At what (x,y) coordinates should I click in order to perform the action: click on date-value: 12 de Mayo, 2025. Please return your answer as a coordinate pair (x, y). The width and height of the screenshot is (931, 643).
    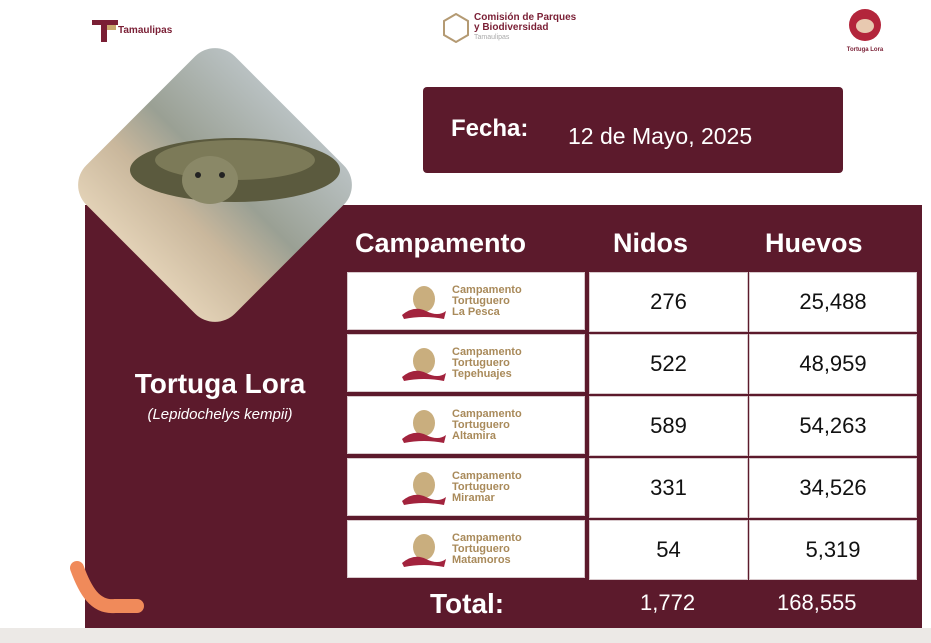
    Looking at the image, I should click on (660, 136).